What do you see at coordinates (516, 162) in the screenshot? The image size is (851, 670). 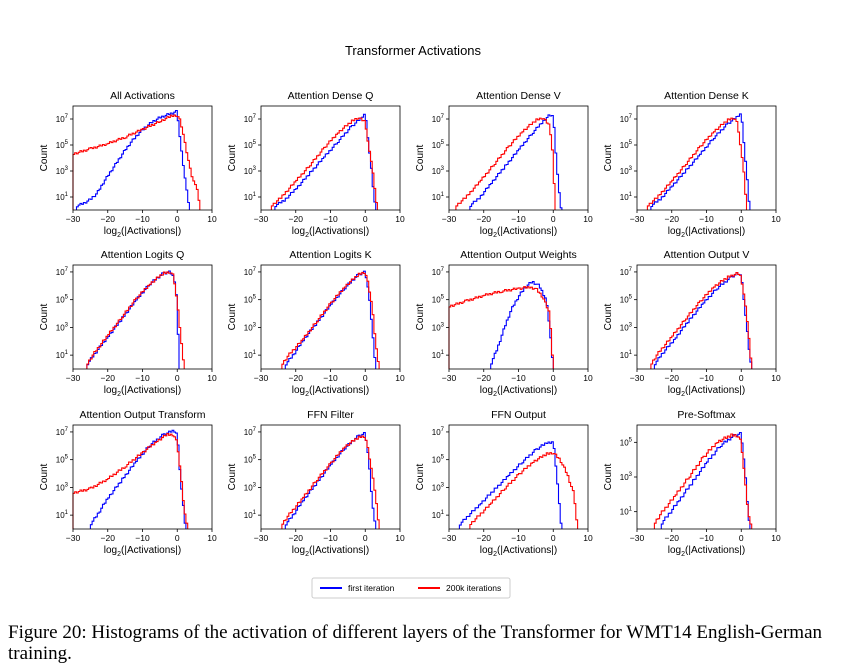 I see `series-first-iteration-attention-dense-v` at bounding box center [516, 162].